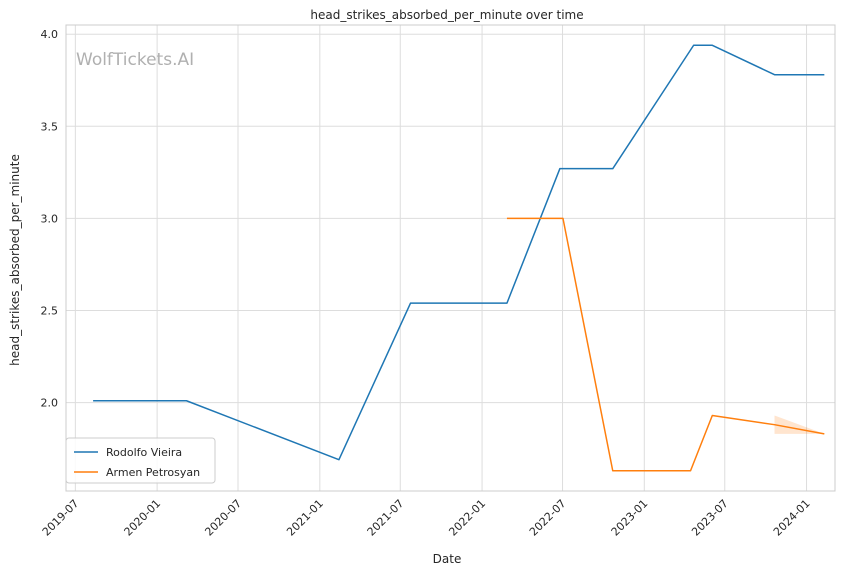  What do you see at coordinates (135, 60) in the screenshot?
I see `watermark: WolfTickets.AI` at bounding box center [135, 60].